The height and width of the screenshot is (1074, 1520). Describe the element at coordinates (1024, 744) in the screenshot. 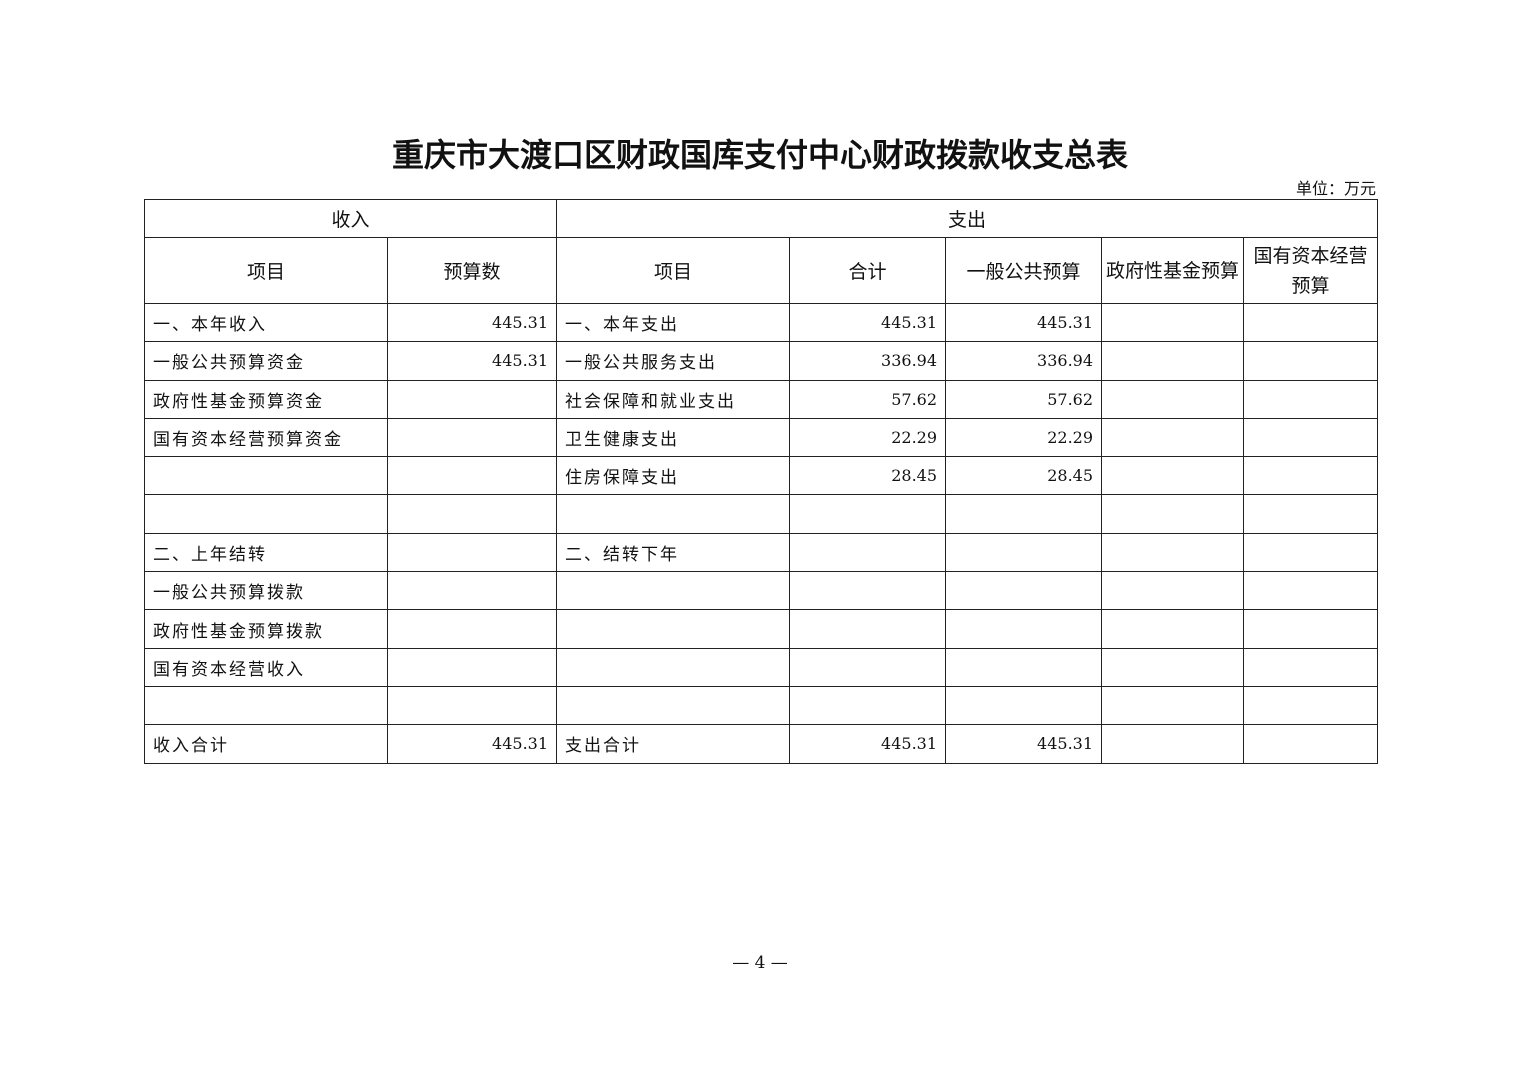

I see `cell-general-public-budget: 445.31` at that location.